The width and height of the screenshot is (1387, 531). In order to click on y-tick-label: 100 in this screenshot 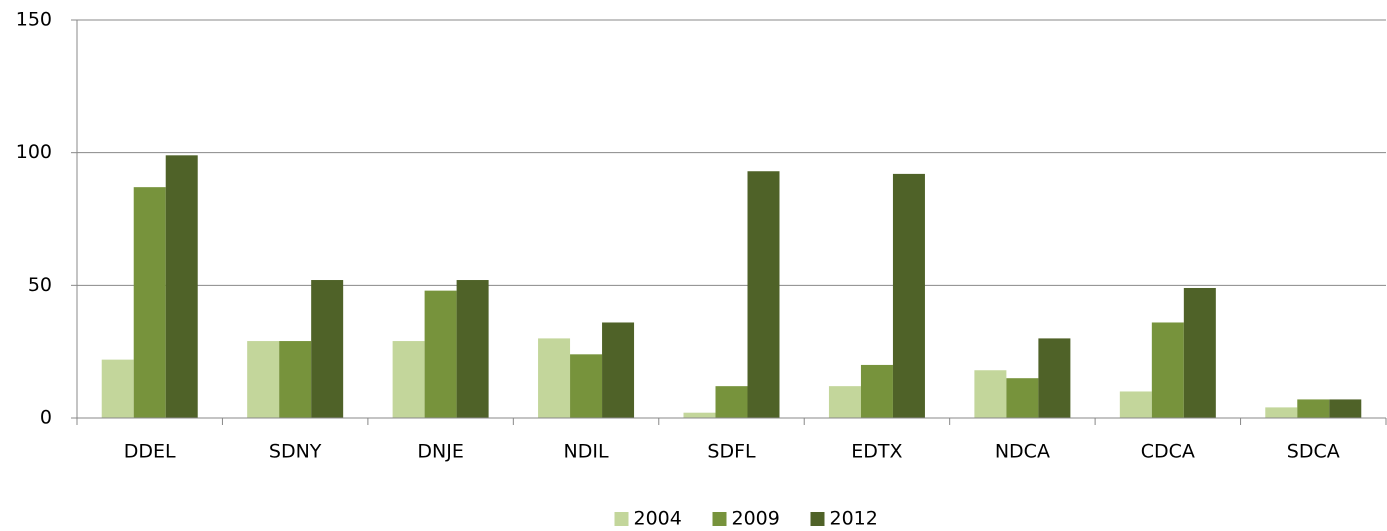, I will do `click(34, 152)`.